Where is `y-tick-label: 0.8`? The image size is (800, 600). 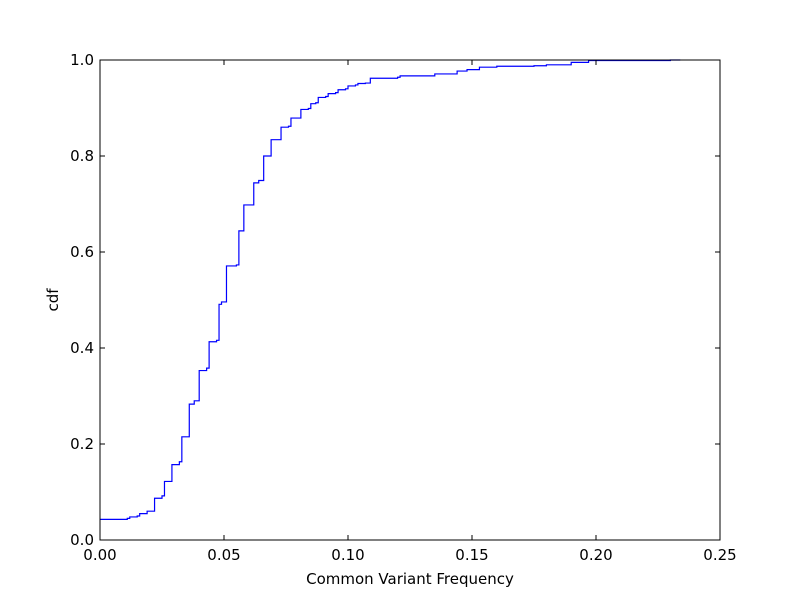
y-tick-label: 0.8 is located at coordinates (82, 156).